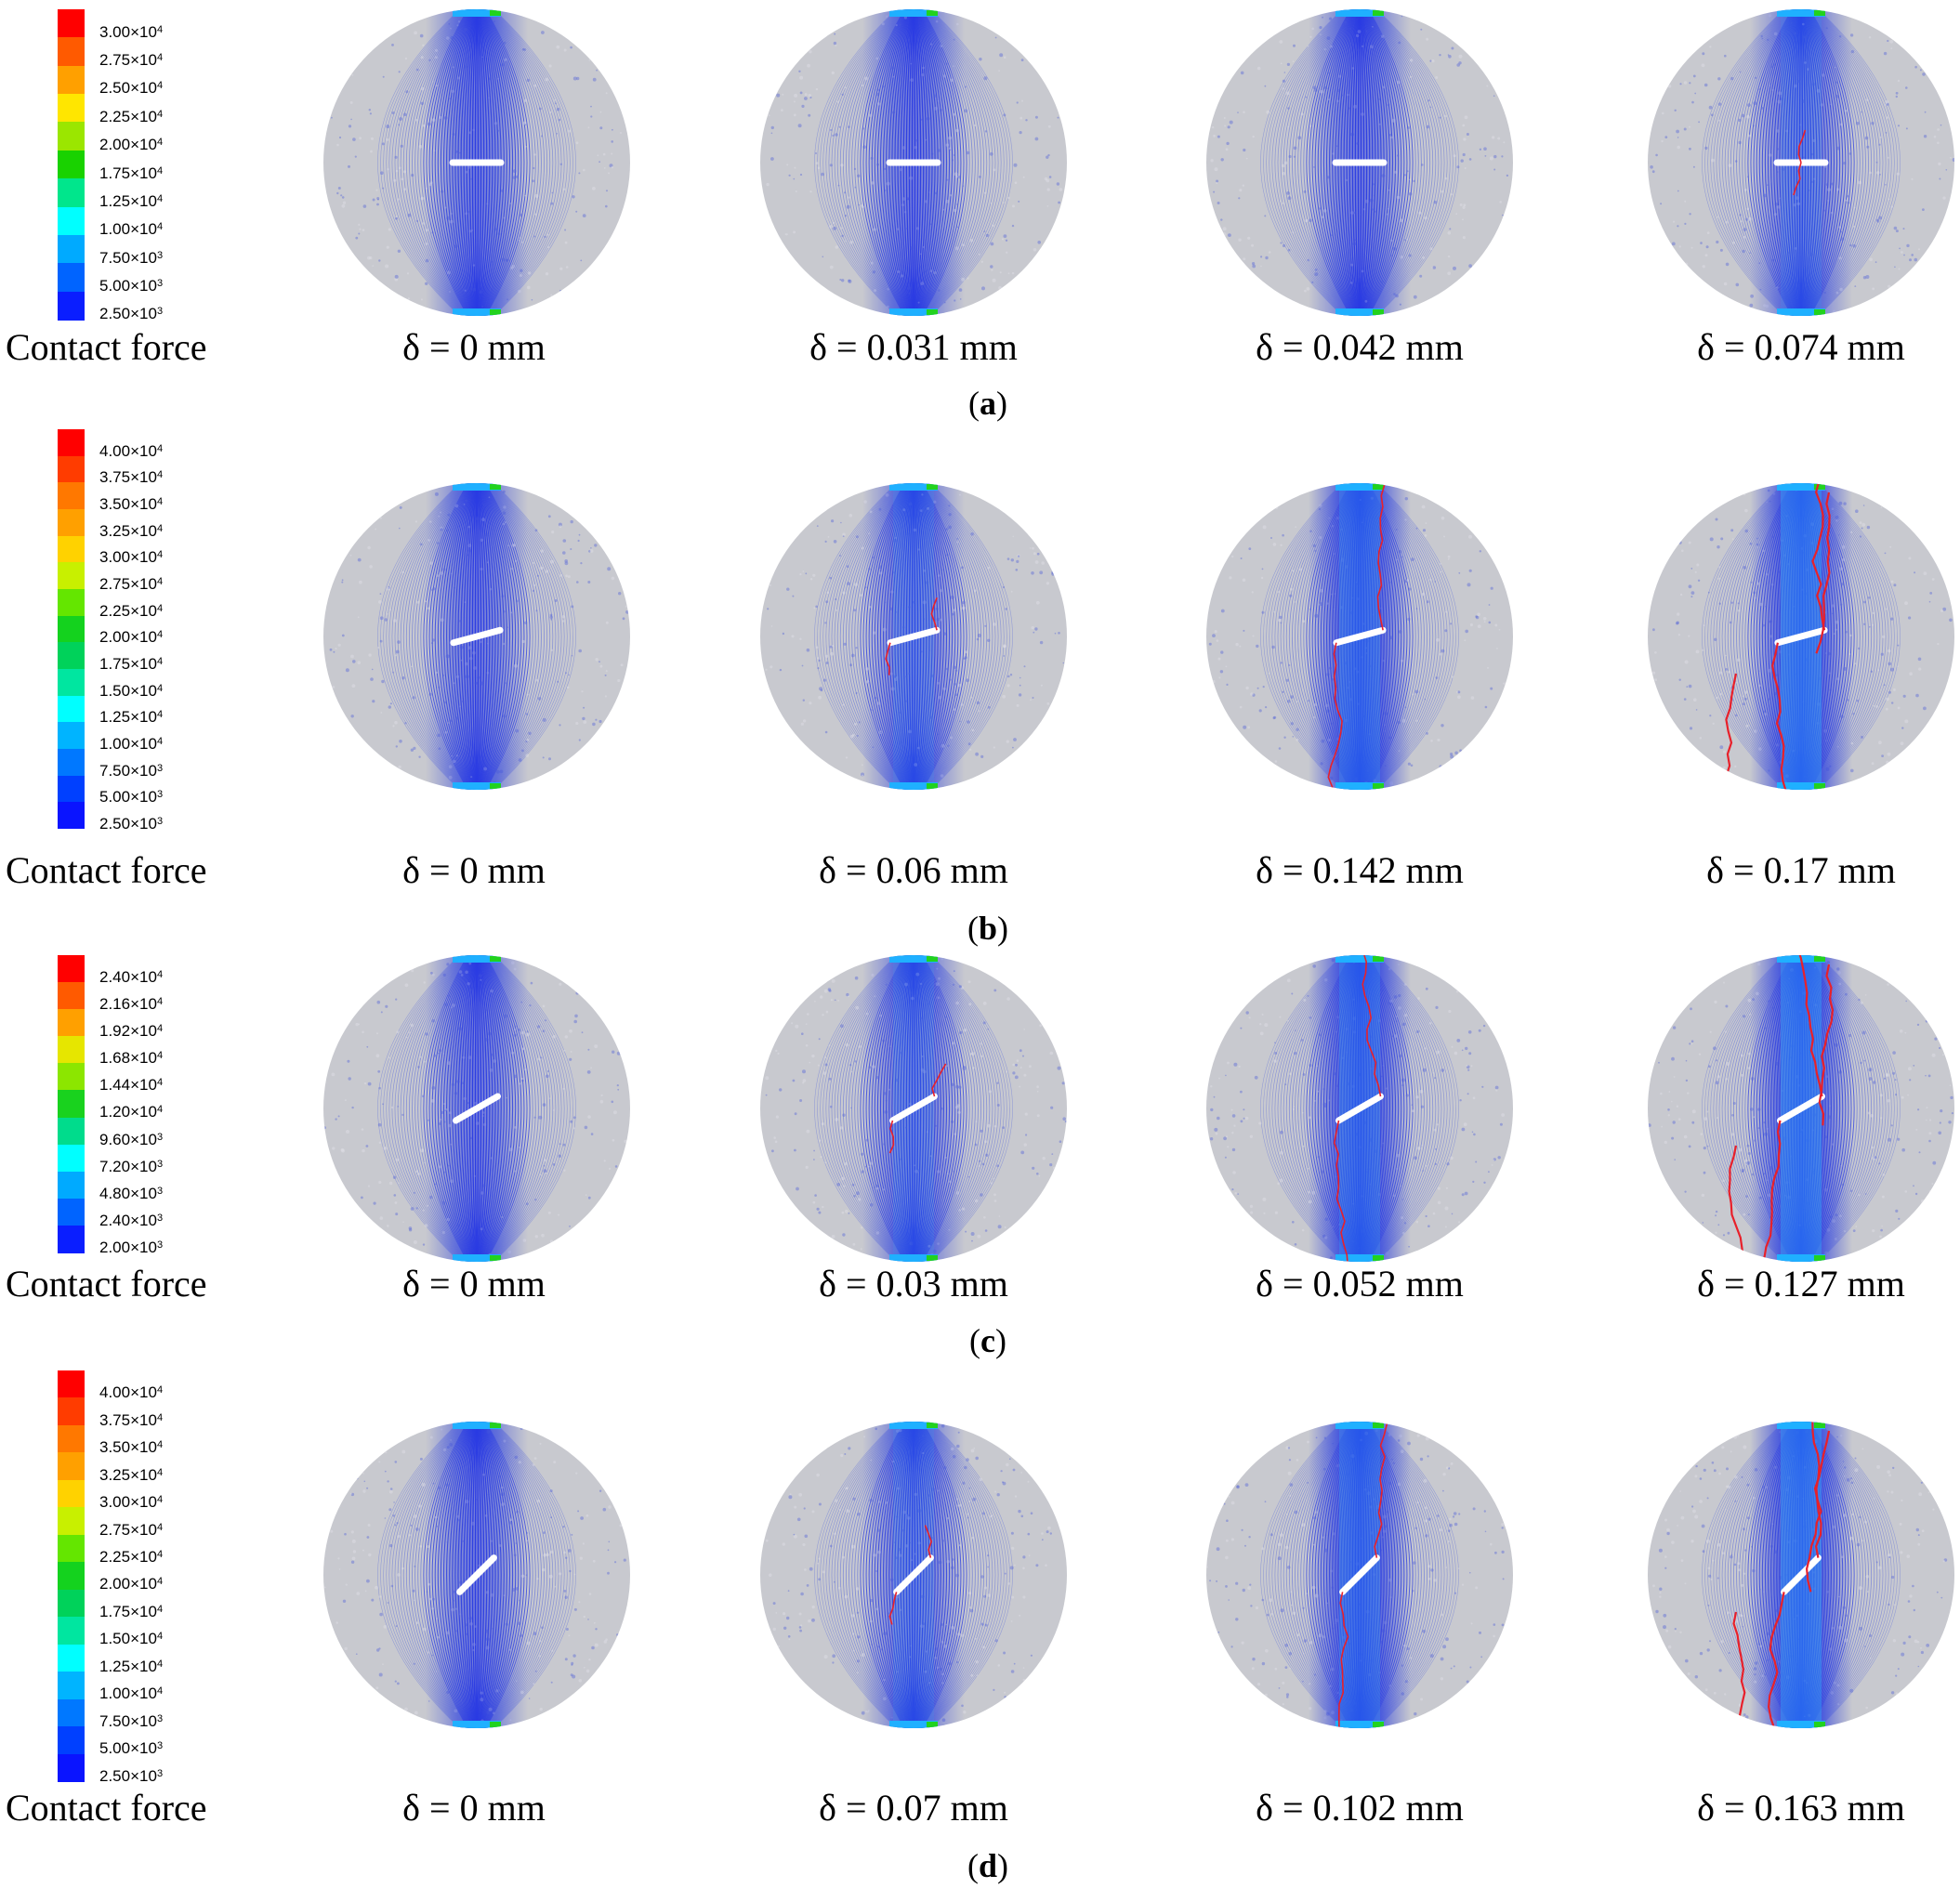 The width and height of the screenshot is (1960, 1888). Describe the element at coordinates (131, 530) in the screenshot. I see `legend-tick-label: 3.25×104` at that location.